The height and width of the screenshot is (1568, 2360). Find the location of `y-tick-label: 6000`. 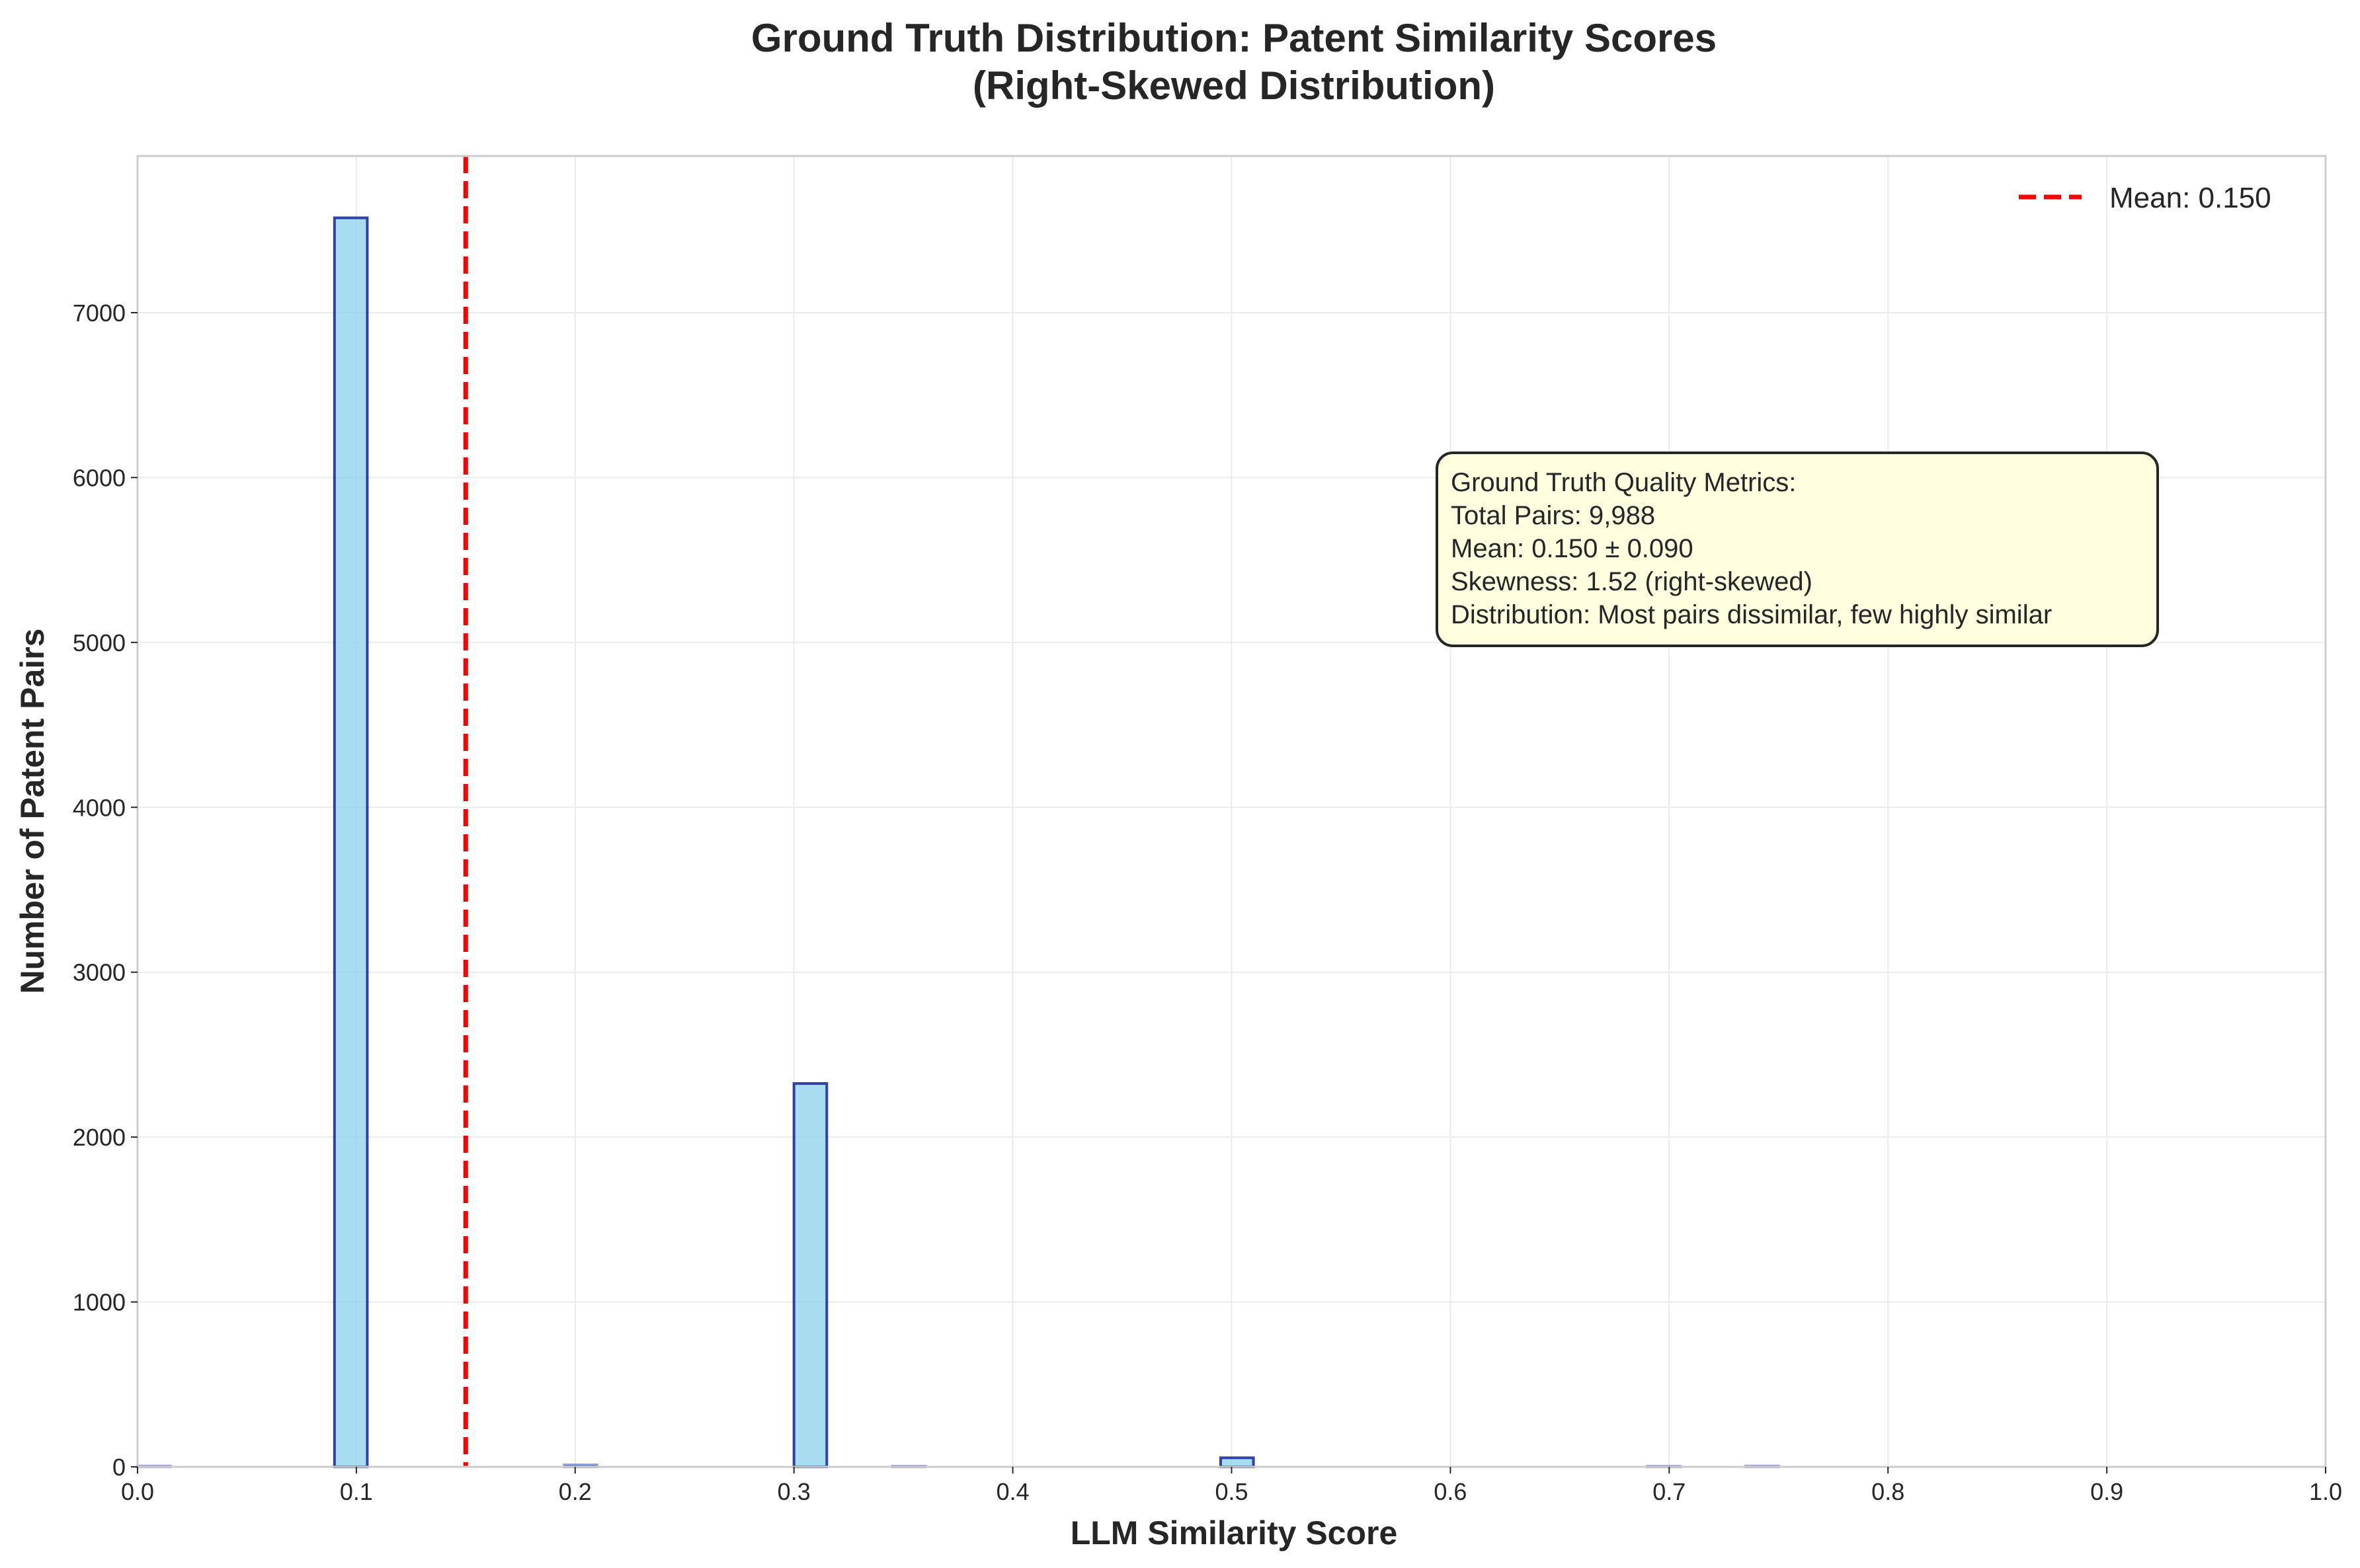

y-tick-label: 6000 is located at coordinates (99, 477).